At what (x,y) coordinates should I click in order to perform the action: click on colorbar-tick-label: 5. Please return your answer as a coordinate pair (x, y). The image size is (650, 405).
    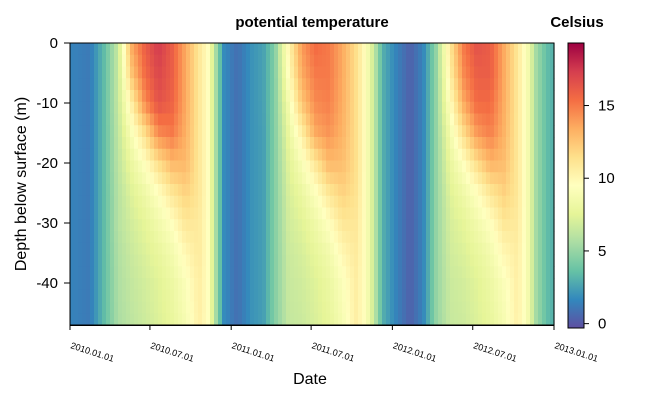
    Looking at the image, I should click on (602, 251).